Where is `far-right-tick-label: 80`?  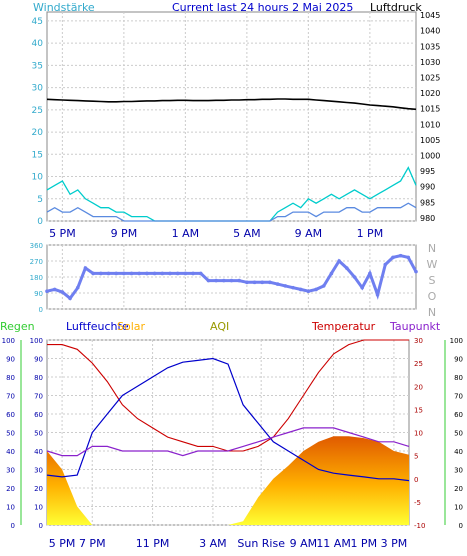
far-right-tick-label: 80 is located at coordinates (458, 378).